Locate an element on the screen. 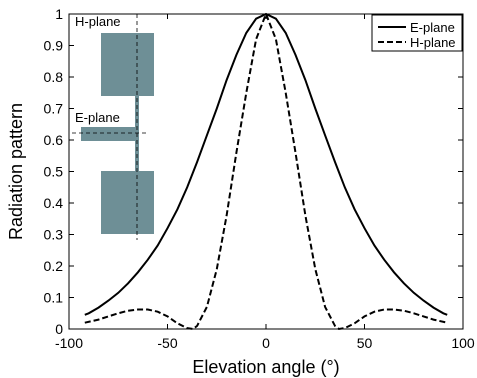 The height and width of the screenshot is (378, 477). y-tick-label: 0.3 is located at coordinates (54, 235).